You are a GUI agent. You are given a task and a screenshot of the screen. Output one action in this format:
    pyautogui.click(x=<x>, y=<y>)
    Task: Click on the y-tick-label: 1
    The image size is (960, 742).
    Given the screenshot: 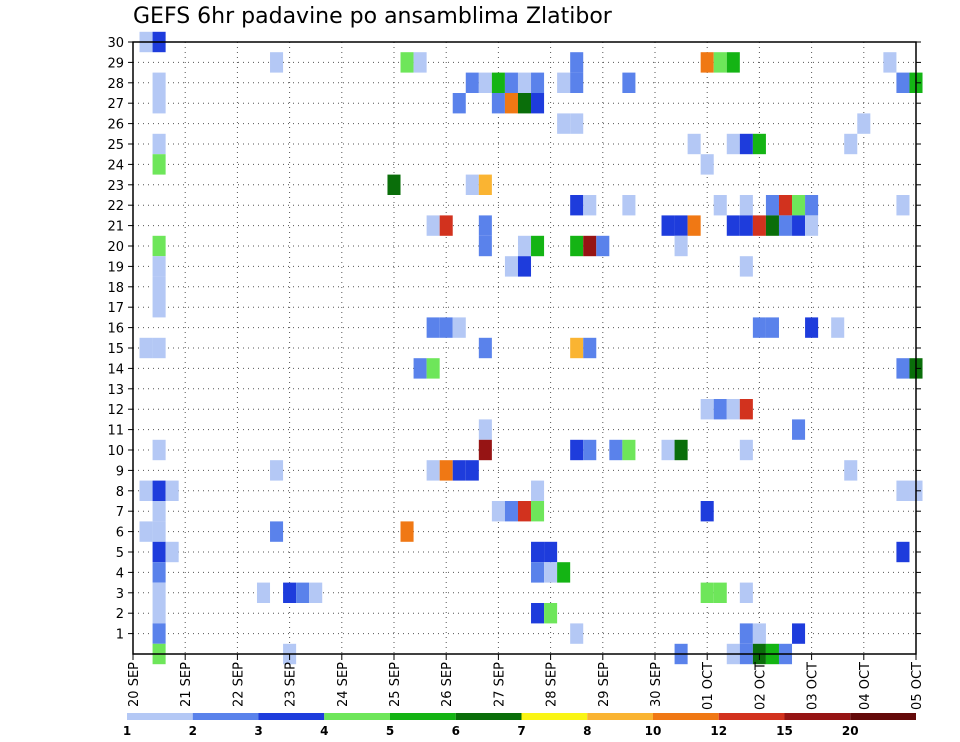 What is the action you would take?
    pyautogui.click(x=120, y=635)
    